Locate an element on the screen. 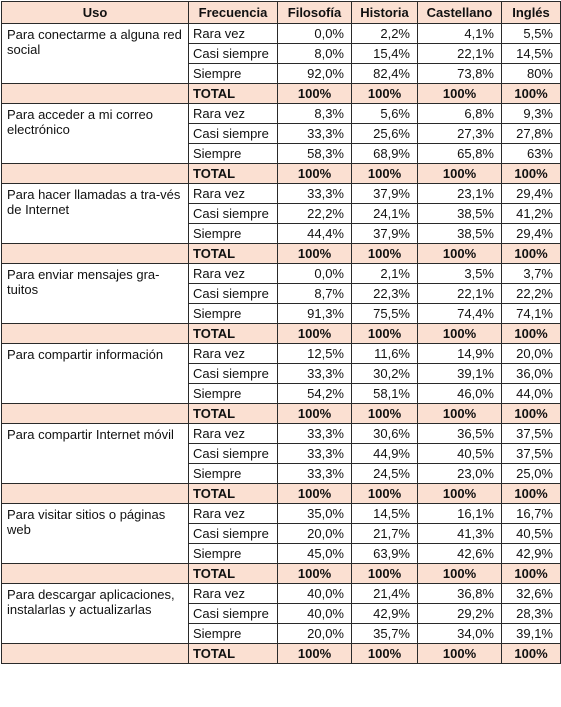 The image size is (561, 707). value-cell-castellano: 73,8% is located at coordinates (459, 73).